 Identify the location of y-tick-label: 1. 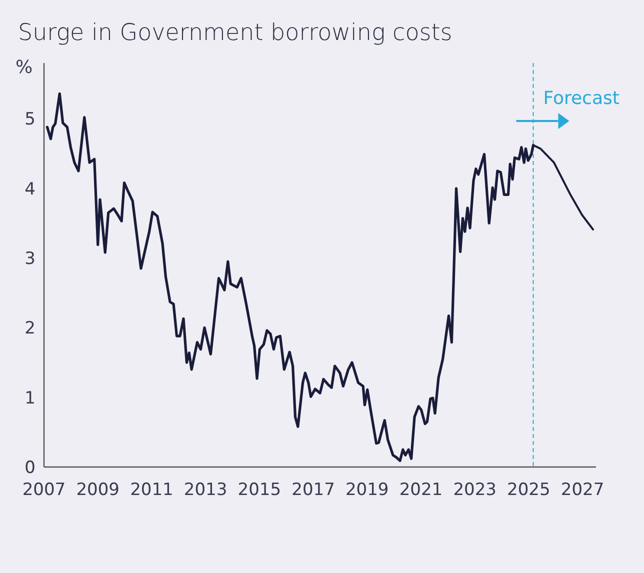
(30, 398).